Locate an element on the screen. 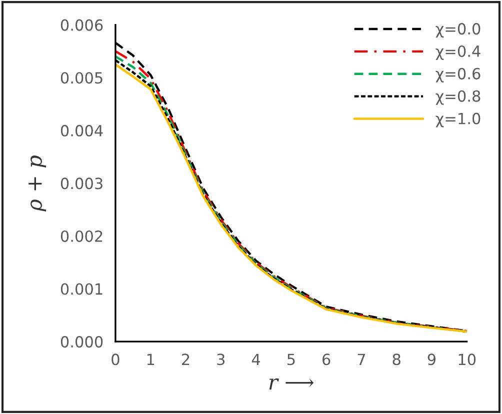 The height and width of the screenshot is (414, 502). legend-label: χ=0.0 is located at coordinates (458, 30).